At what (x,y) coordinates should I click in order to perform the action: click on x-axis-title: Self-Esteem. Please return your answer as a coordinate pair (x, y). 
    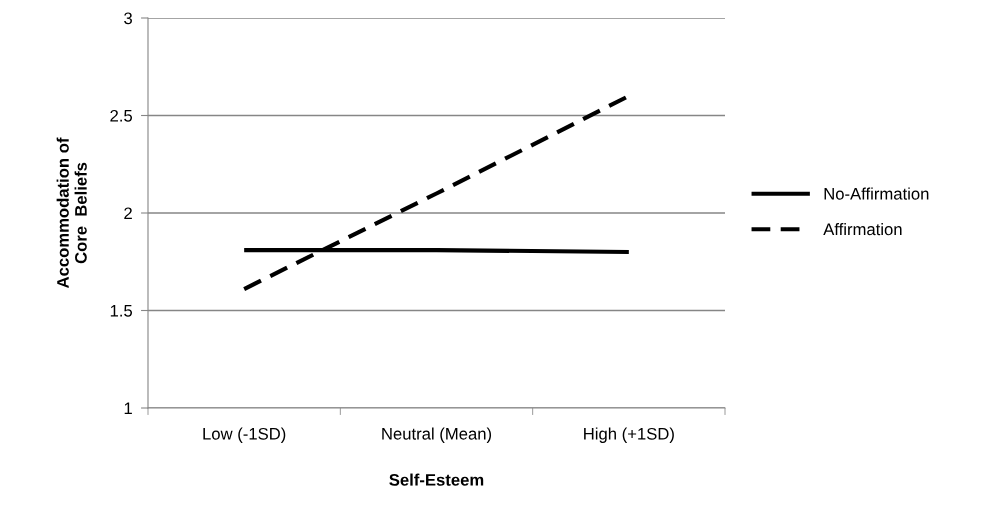
    Looking at the image, I should click on (436, 479).